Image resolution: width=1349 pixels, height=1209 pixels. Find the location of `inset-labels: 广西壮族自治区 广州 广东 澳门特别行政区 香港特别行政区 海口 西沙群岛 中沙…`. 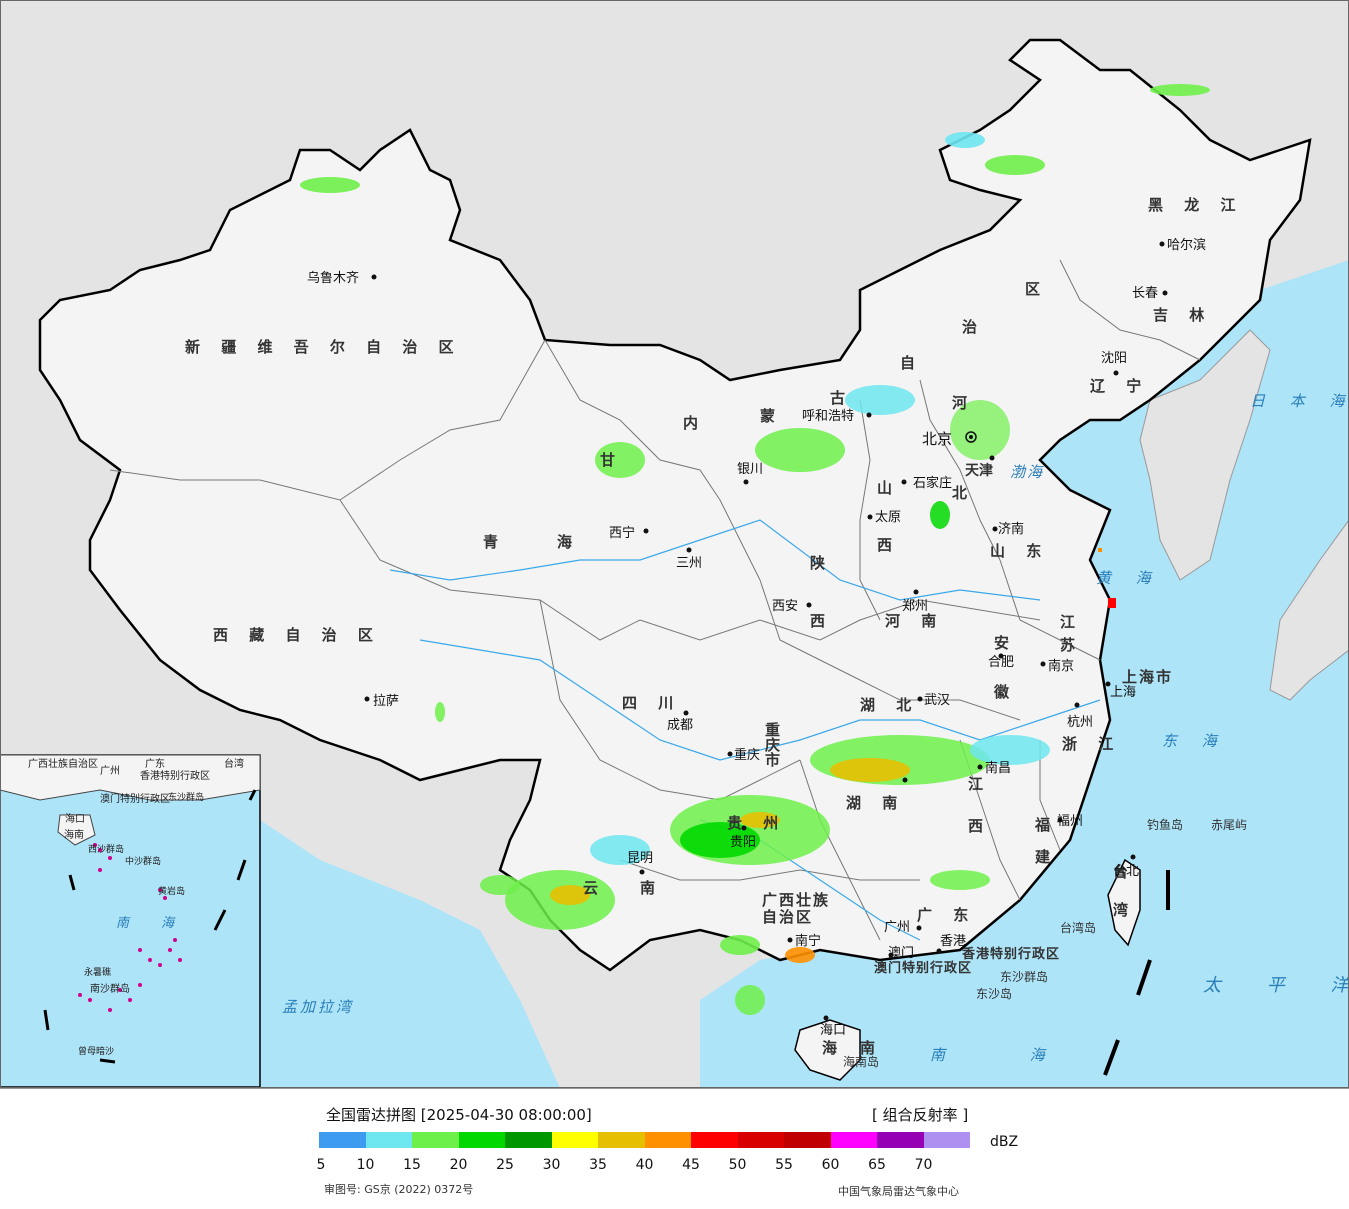

inset-labels: 广西壮族自治区 广州 广东 澳门特别行政区 香港特别行政区 海口 西沙群岛 中沙… is located at coordinates (136, 907).